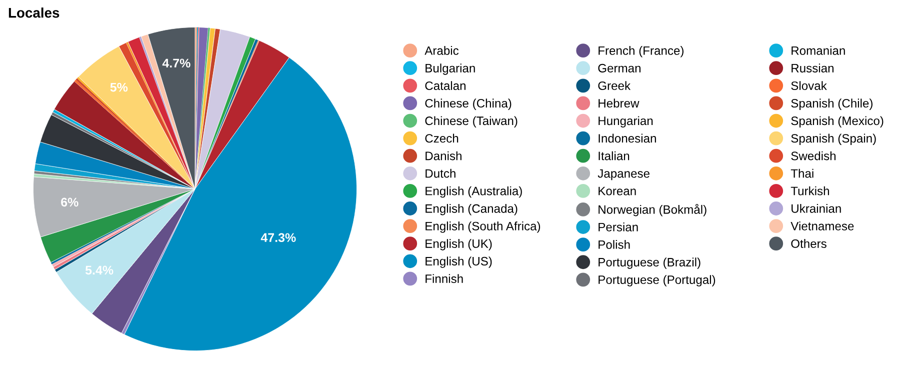  Describe the element at coordinates (471, 122) in the screenshot. I see `legend-label: Chinese (Taiwan)` at that location.